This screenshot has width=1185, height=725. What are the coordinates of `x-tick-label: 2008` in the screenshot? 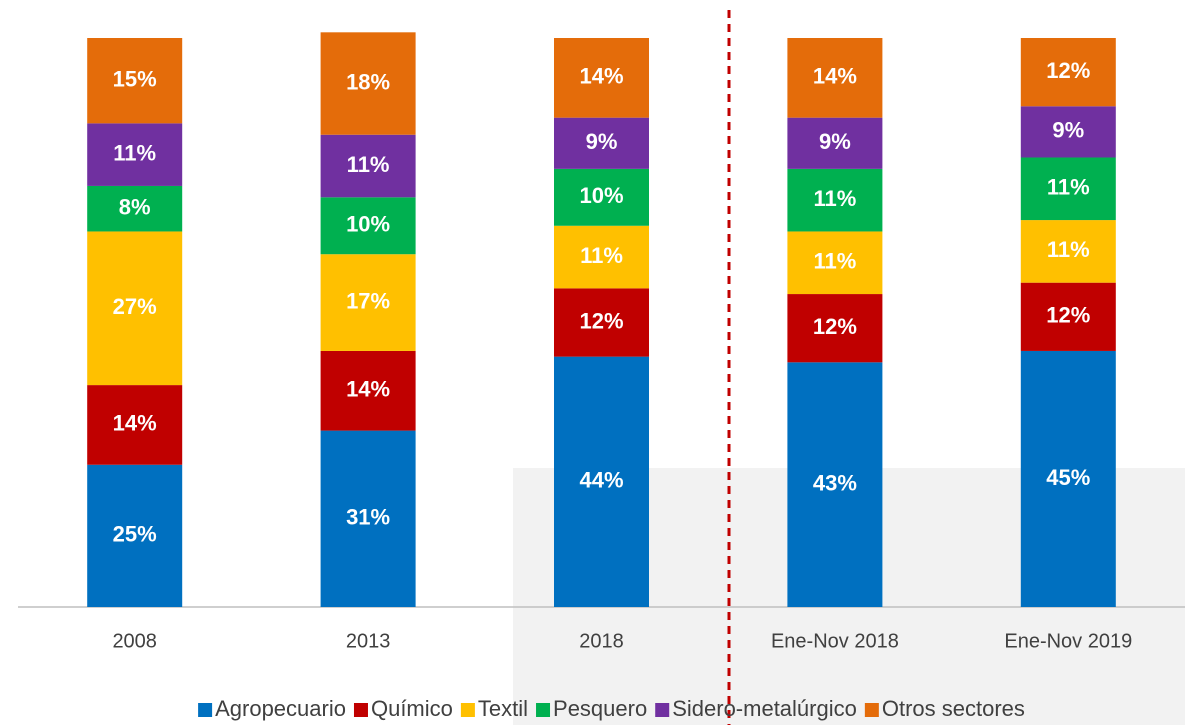 It's located at (134, 641).